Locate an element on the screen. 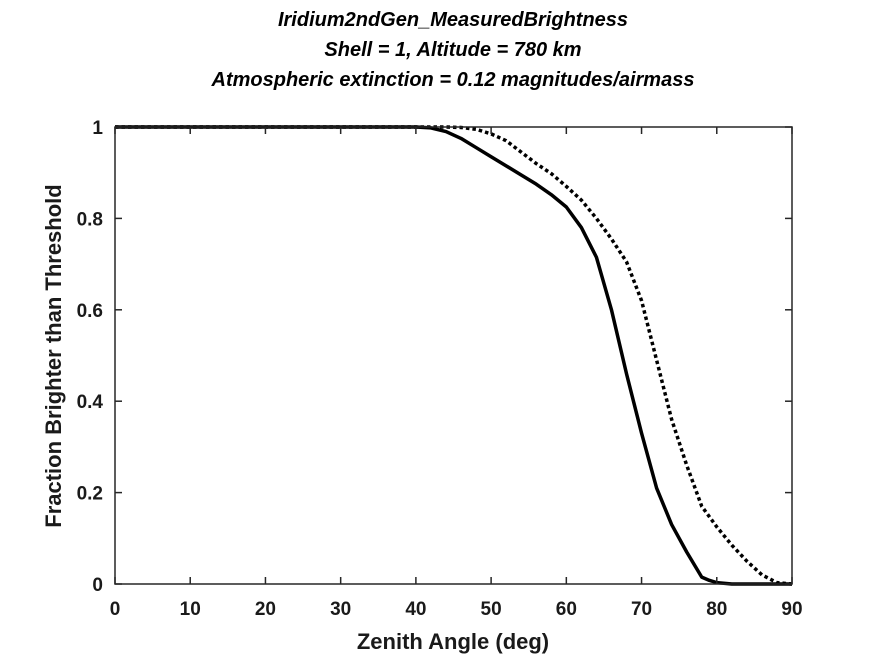 Image resolution: width=875 pixels, height=656 pixels. chart-title-line-1: Iridium2ndGen_MeasuredBrightness is located at coordinates (453, 20).